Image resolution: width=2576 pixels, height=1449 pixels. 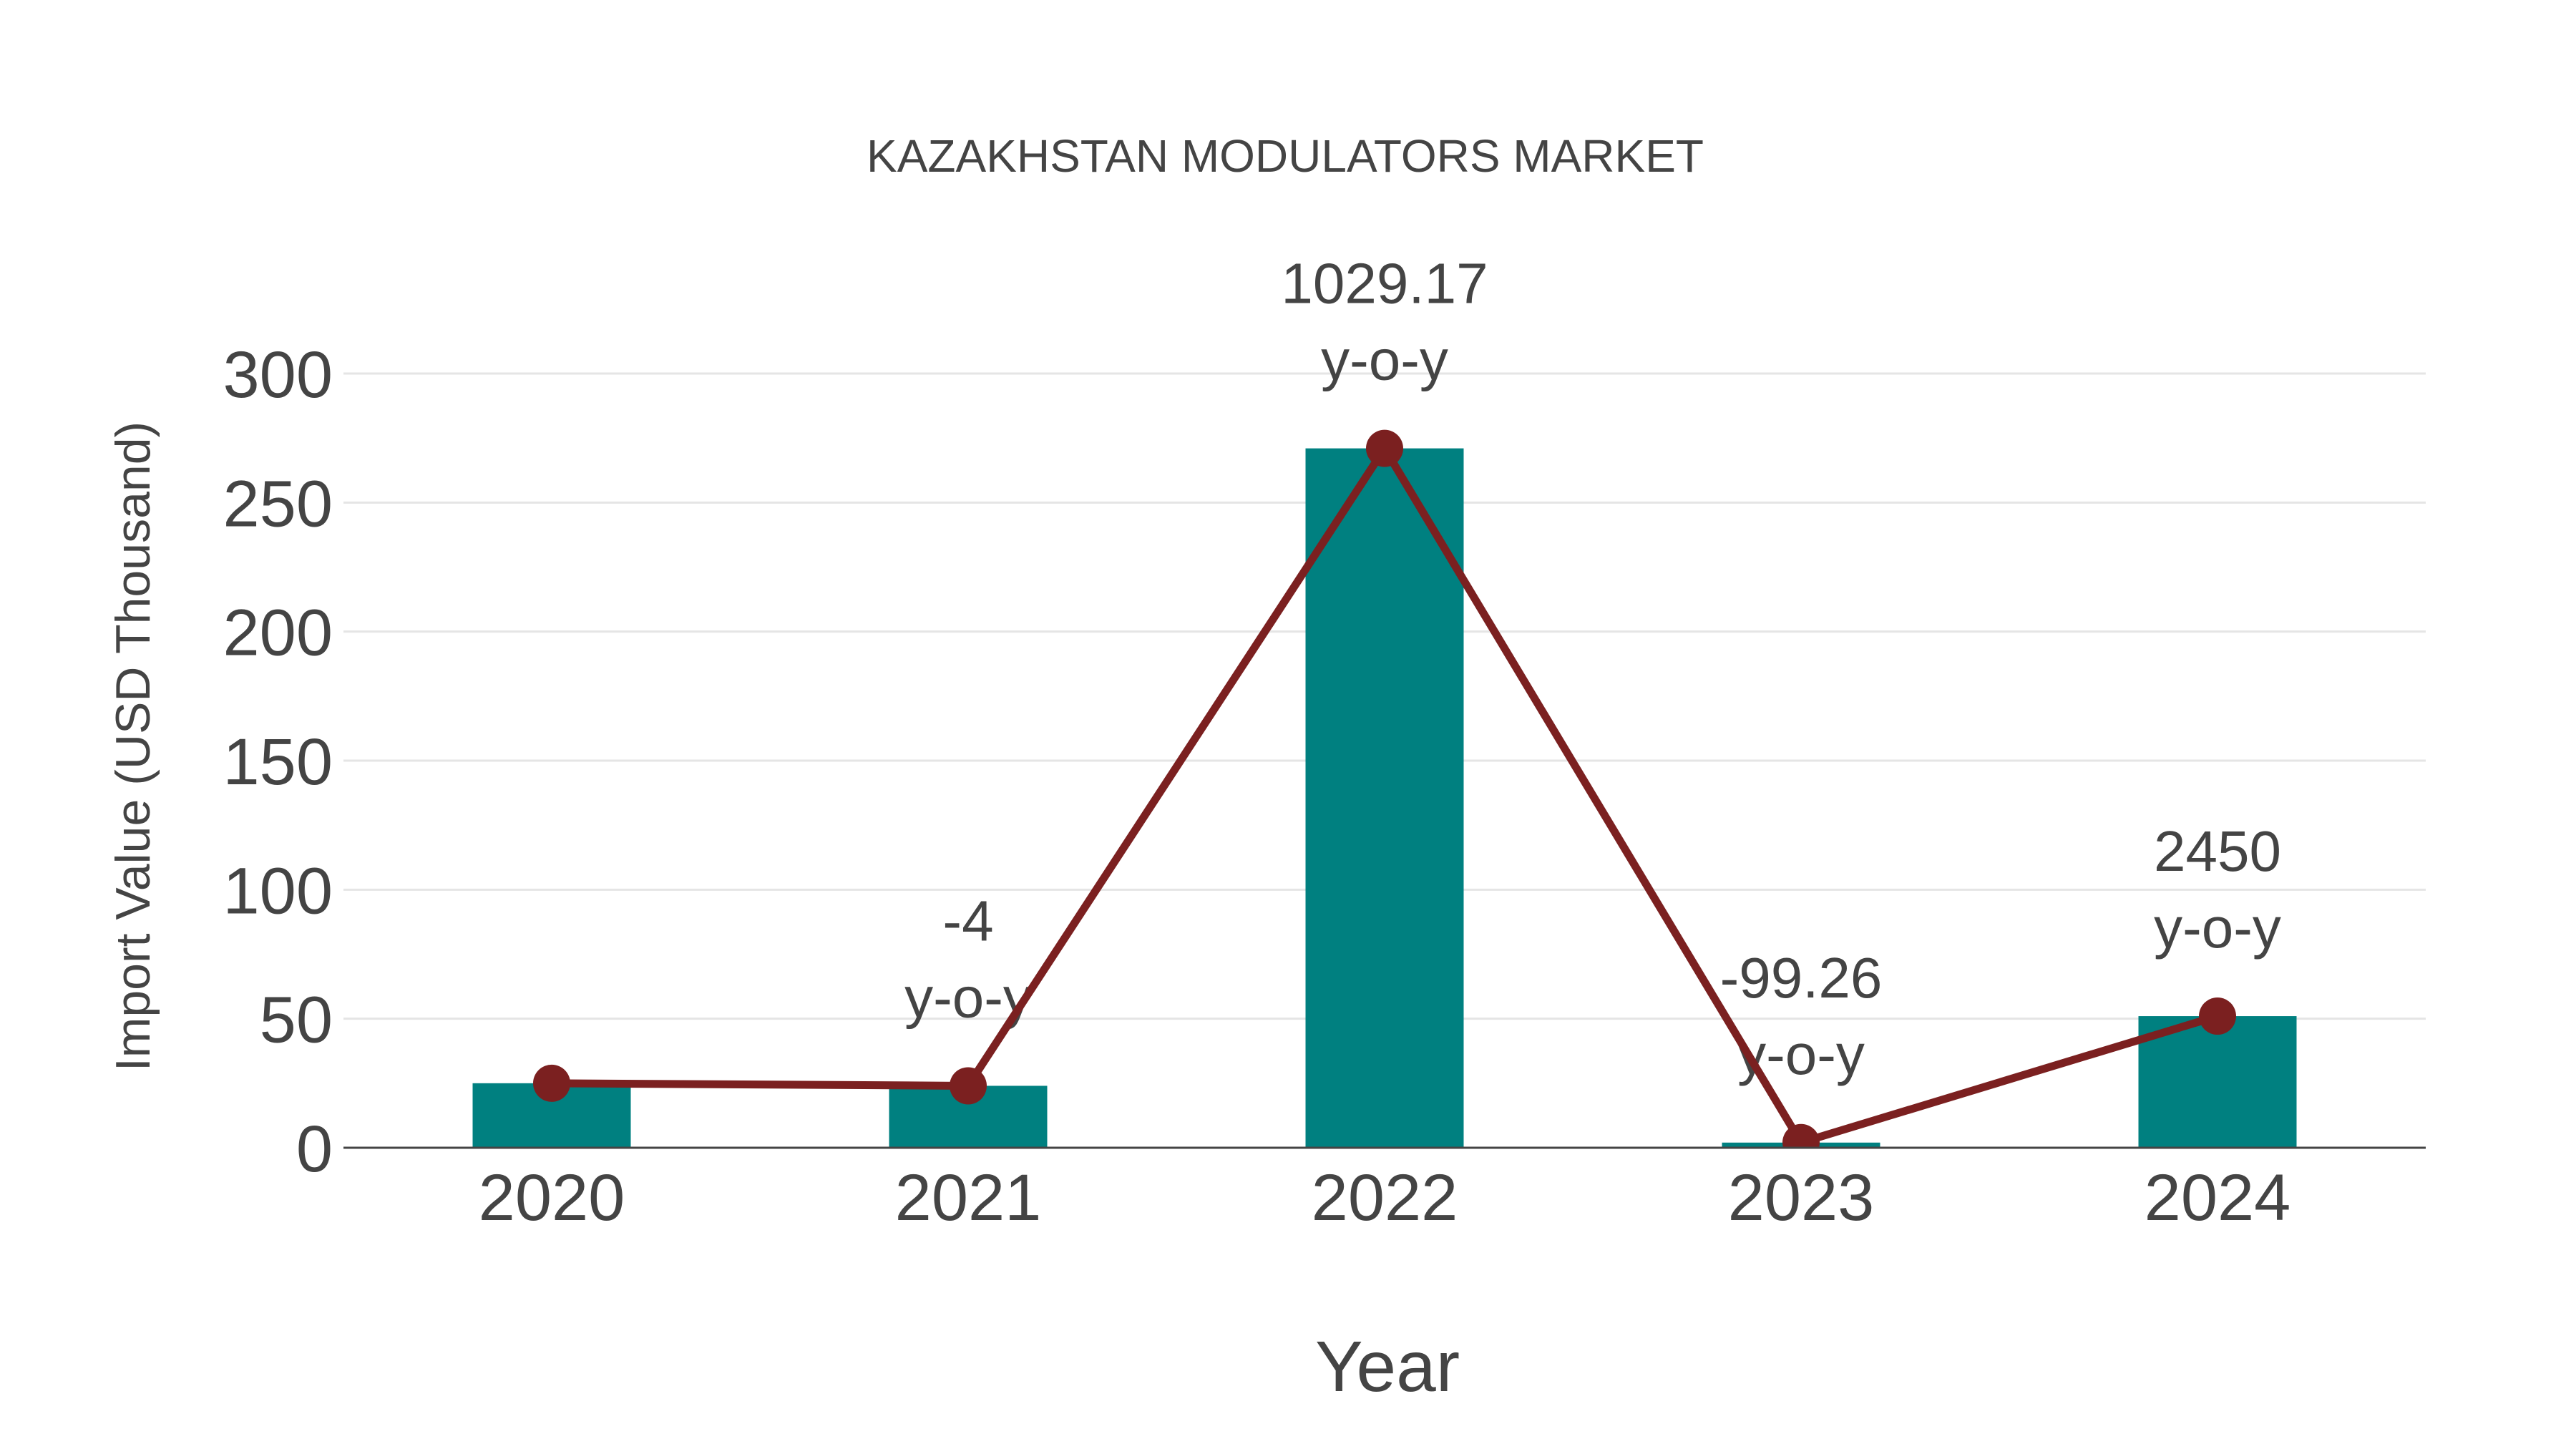 What do you see at coordinates (2217, 1082) in the screenshot?
I see `bar-2024` at bounding box center [2217, 1082].